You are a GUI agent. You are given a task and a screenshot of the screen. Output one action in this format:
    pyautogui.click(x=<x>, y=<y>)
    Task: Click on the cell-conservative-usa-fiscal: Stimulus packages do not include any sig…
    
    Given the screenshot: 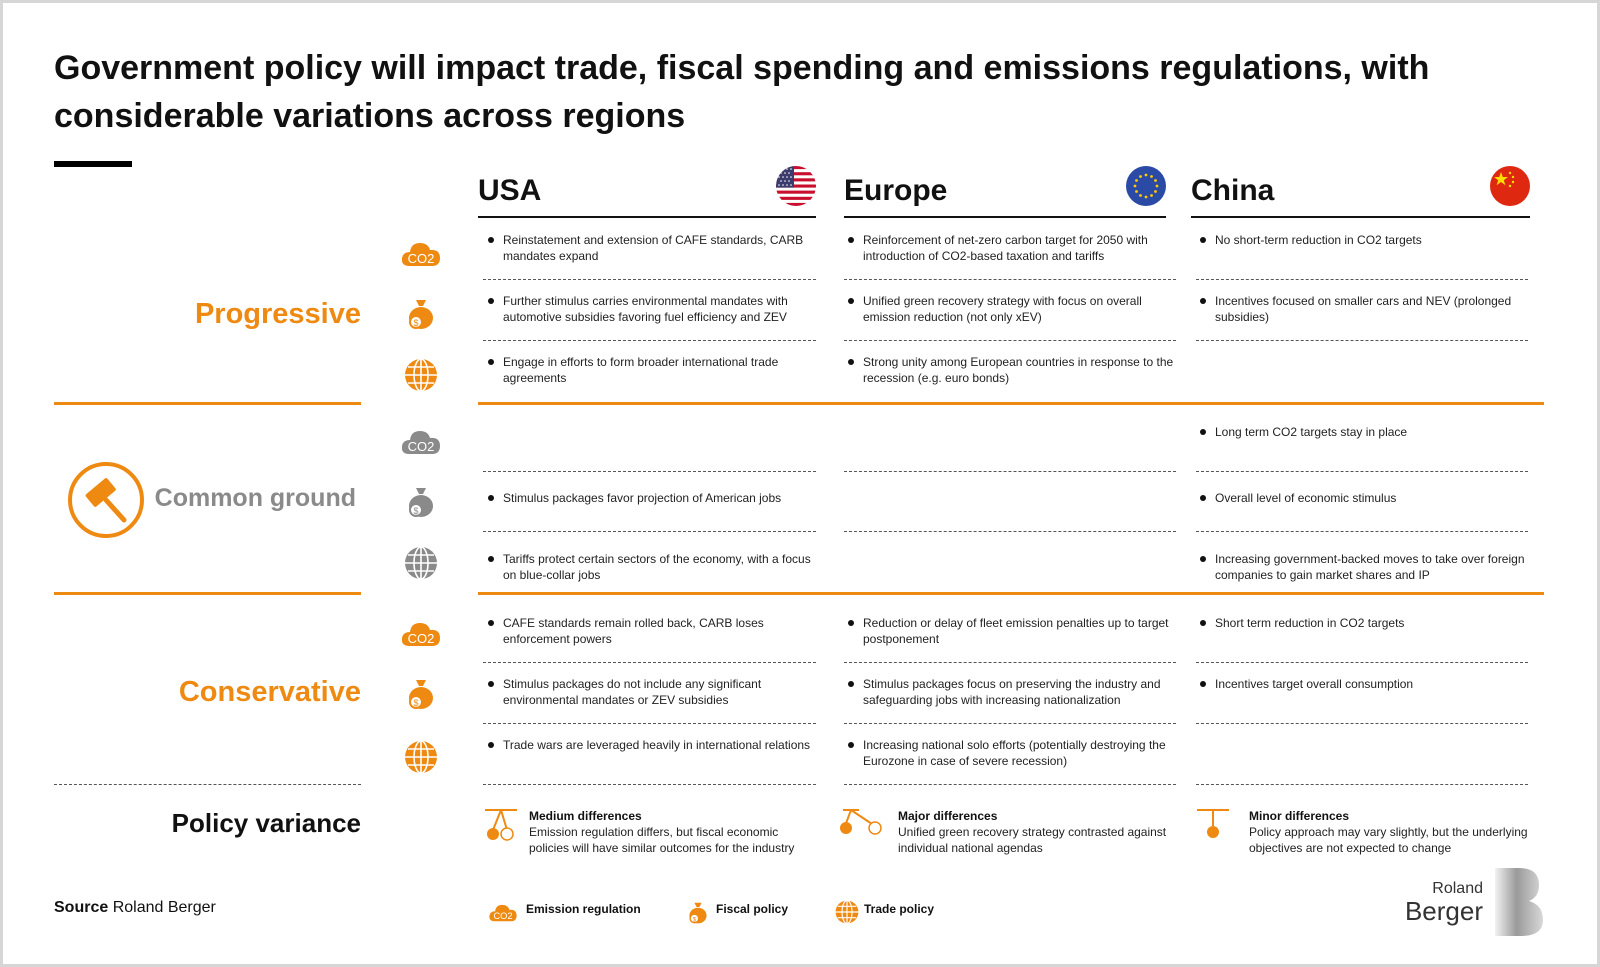 What is the action you would take?
    pyautogui.click(x=650, y=692)
    